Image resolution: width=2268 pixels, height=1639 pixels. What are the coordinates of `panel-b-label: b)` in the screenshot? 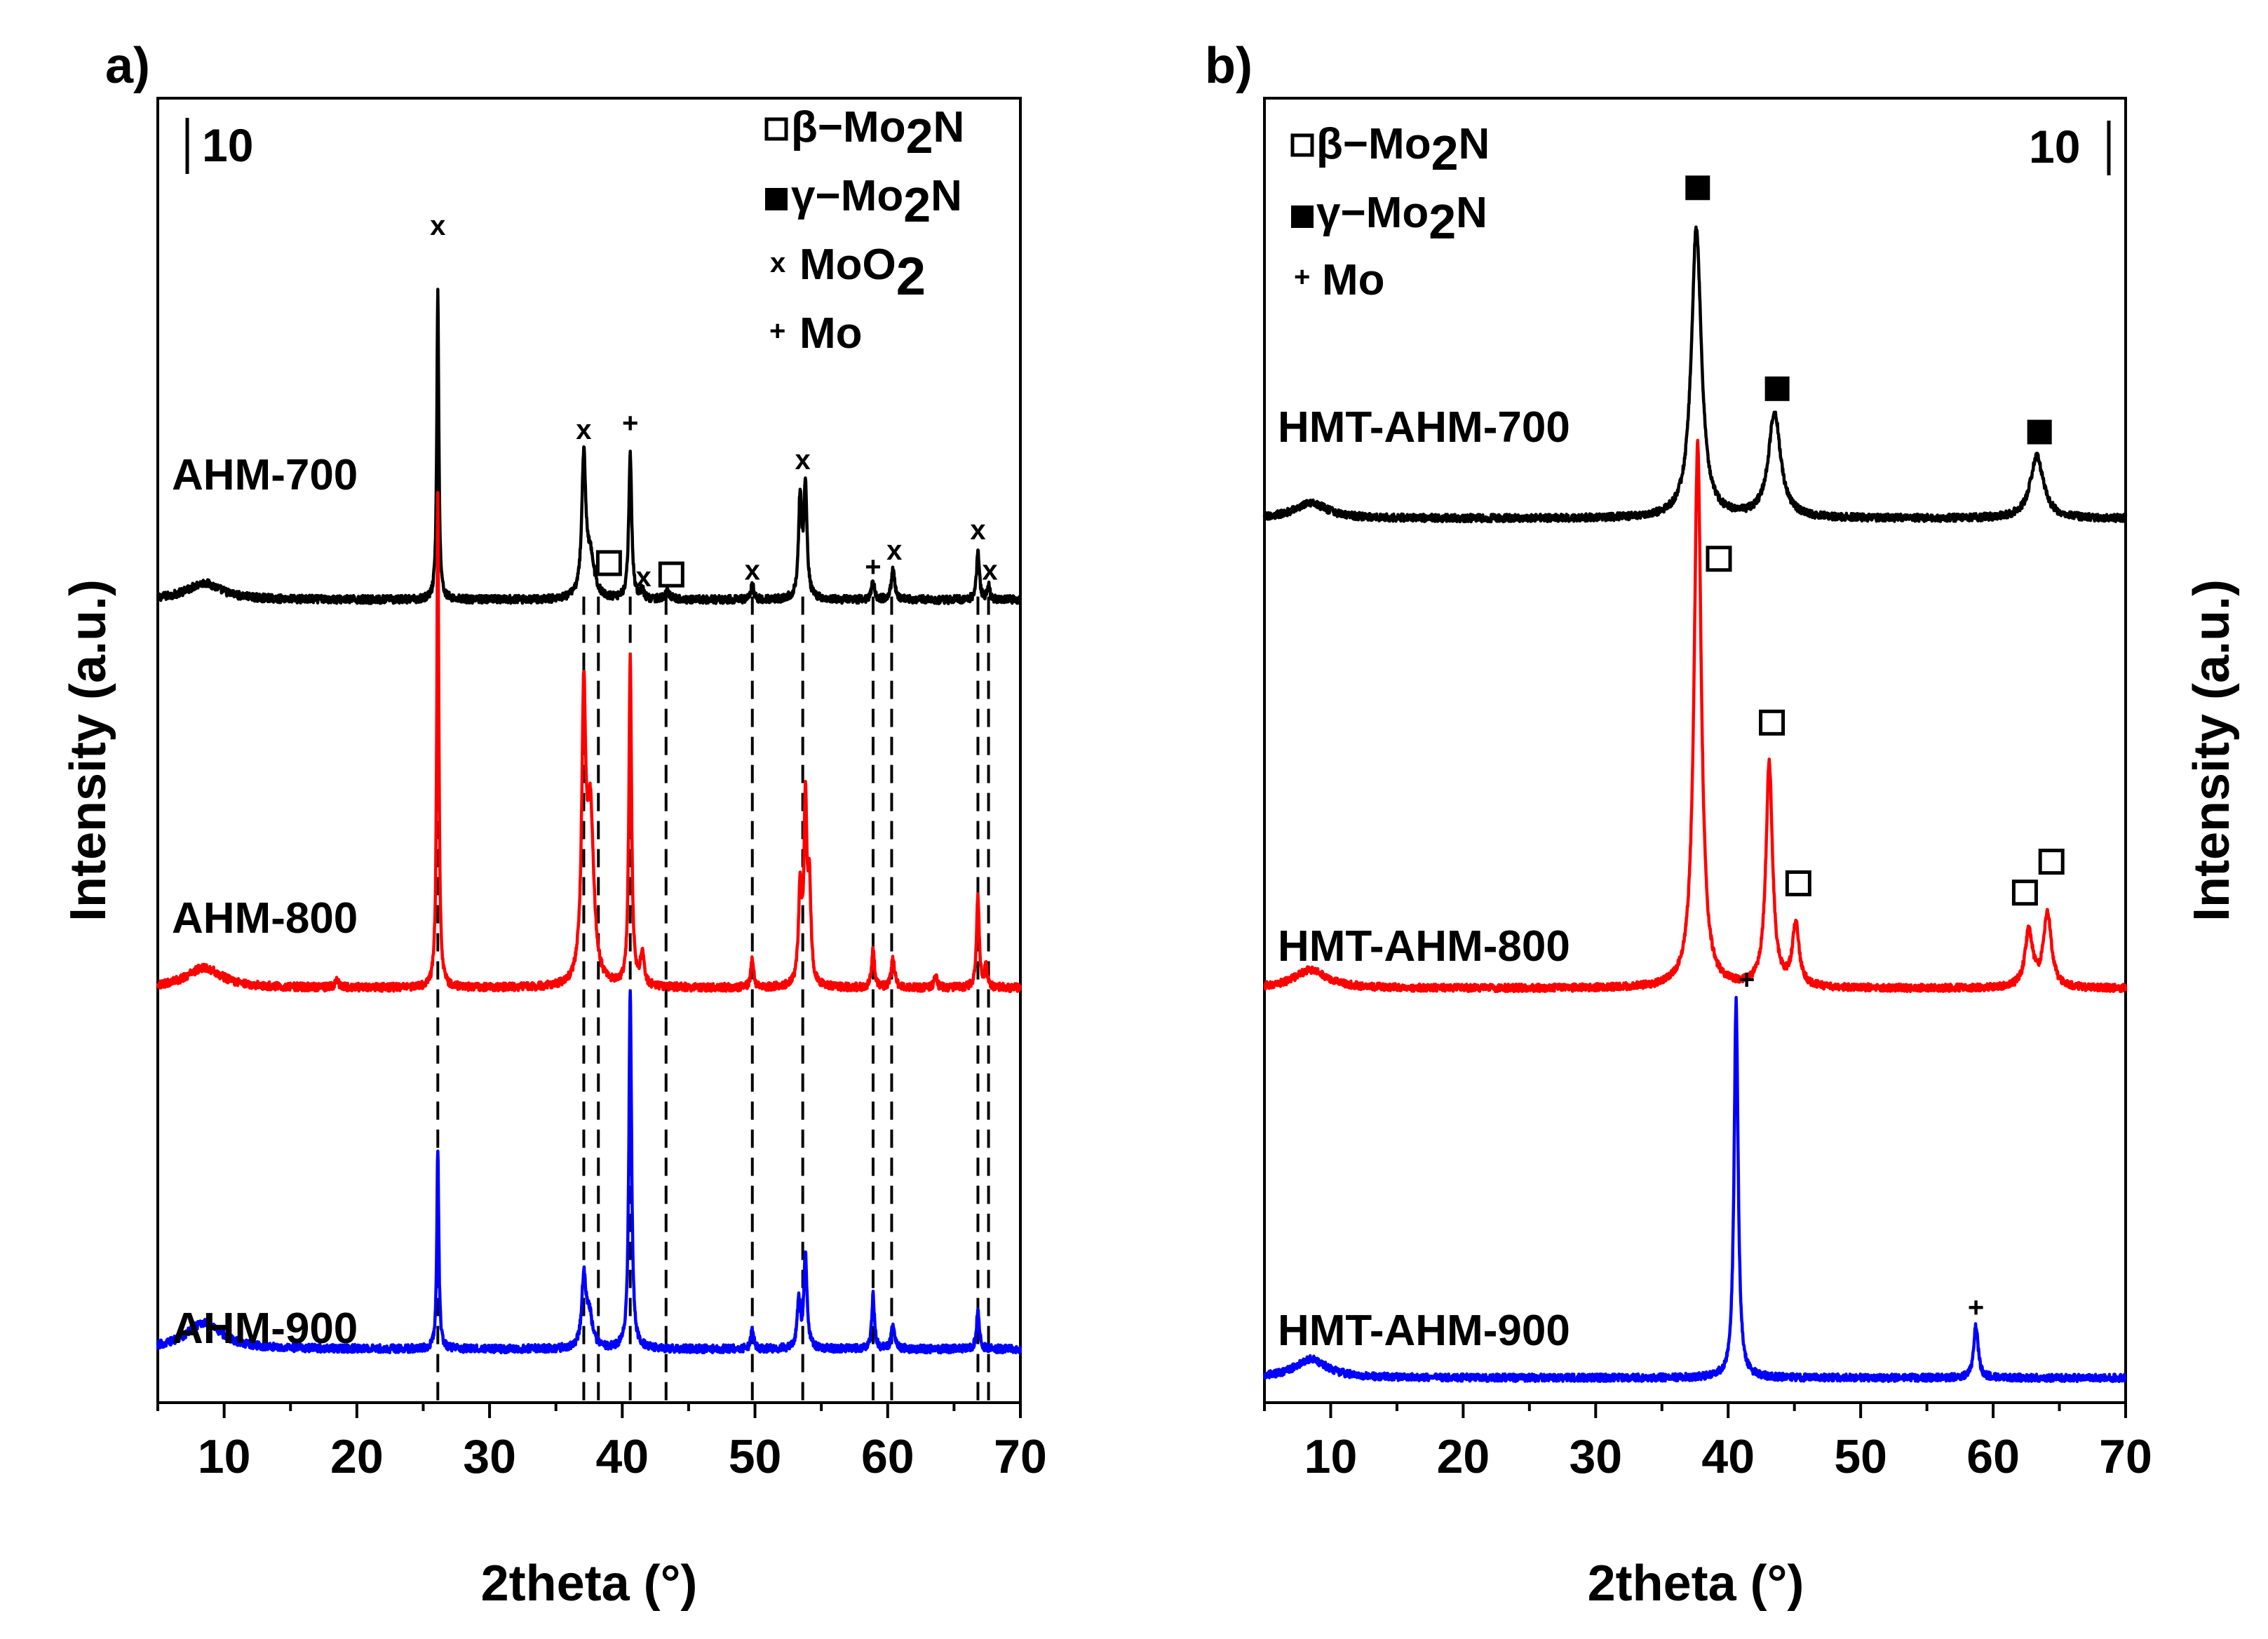 It's located at (1229, 66).